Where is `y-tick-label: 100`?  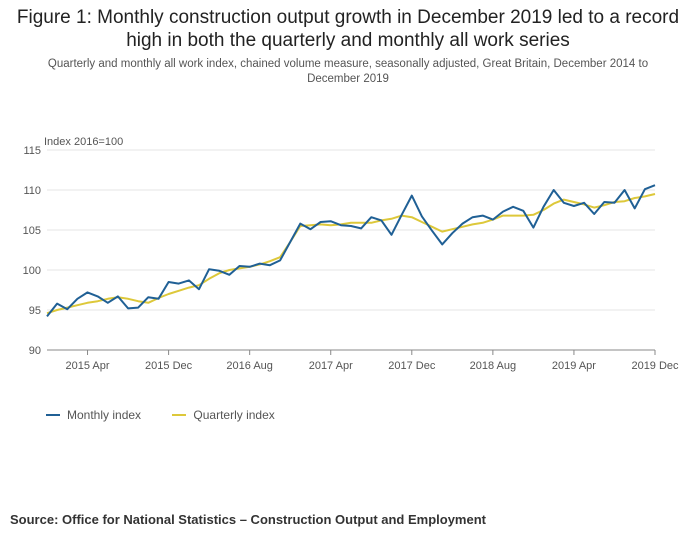 y-tick-label: 100 is located at coordinates (32, 271).